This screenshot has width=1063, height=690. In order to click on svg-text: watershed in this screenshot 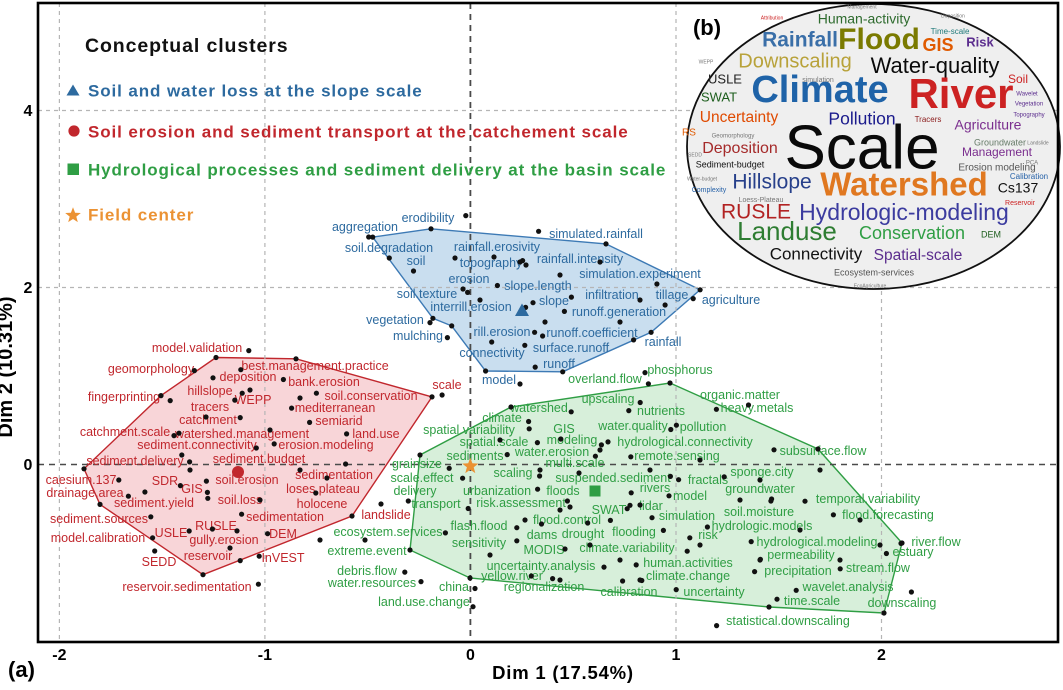, I will do `click(538, 408)`.